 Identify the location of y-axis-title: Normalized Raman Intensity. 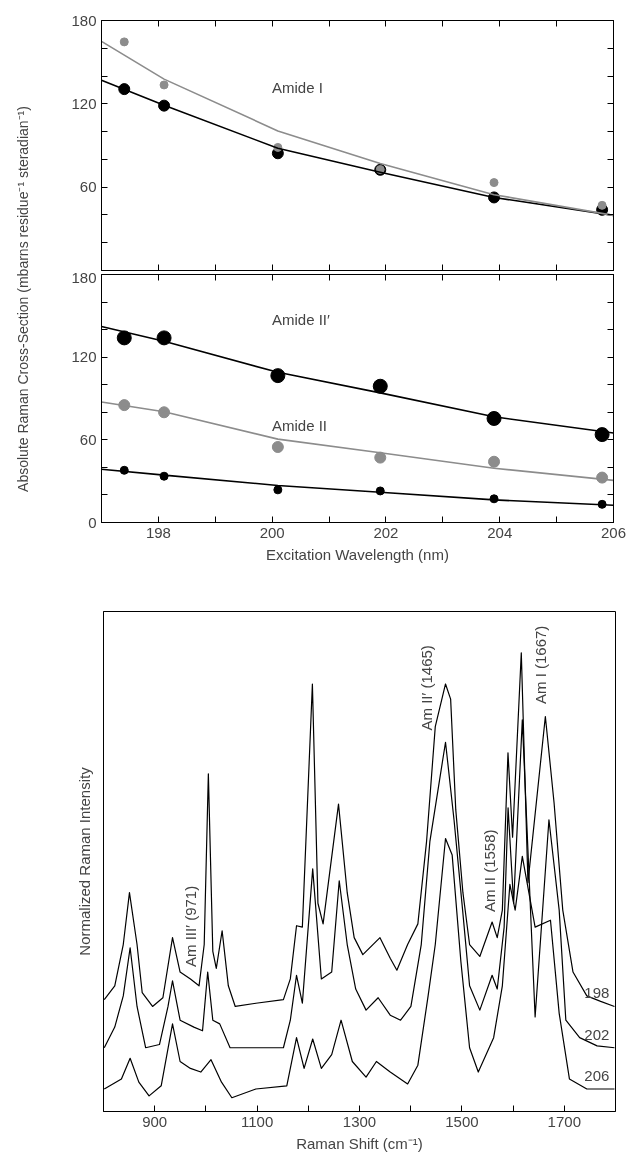
(84, 861).